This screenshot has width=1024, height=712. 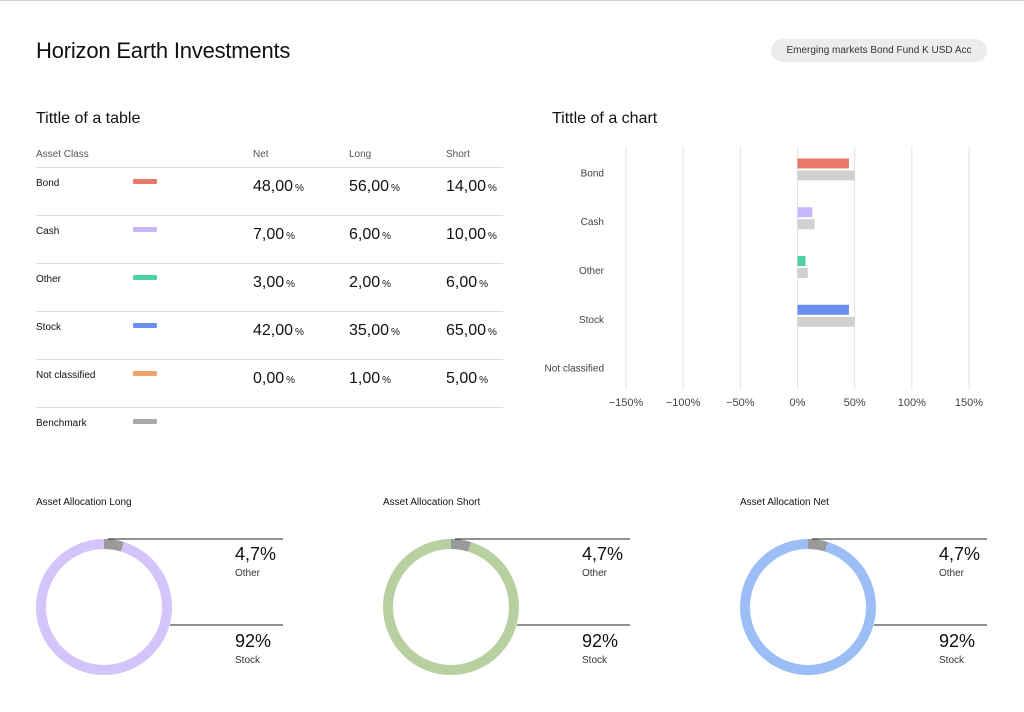 I want to click on col-header-asset-class: Asset Class, so click(x=62, y=154).